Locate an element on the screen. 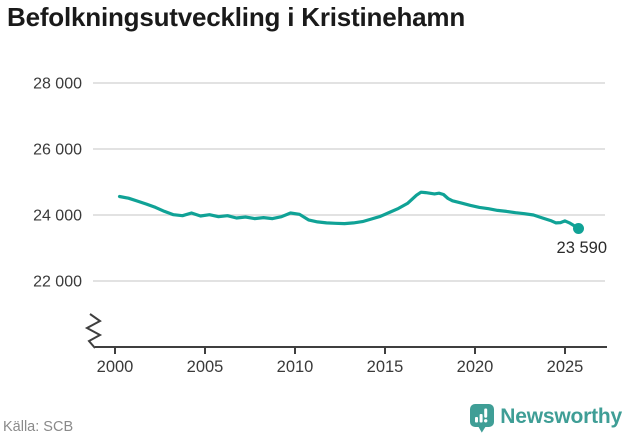  end-point-marker is located at coordinates (578, 229).